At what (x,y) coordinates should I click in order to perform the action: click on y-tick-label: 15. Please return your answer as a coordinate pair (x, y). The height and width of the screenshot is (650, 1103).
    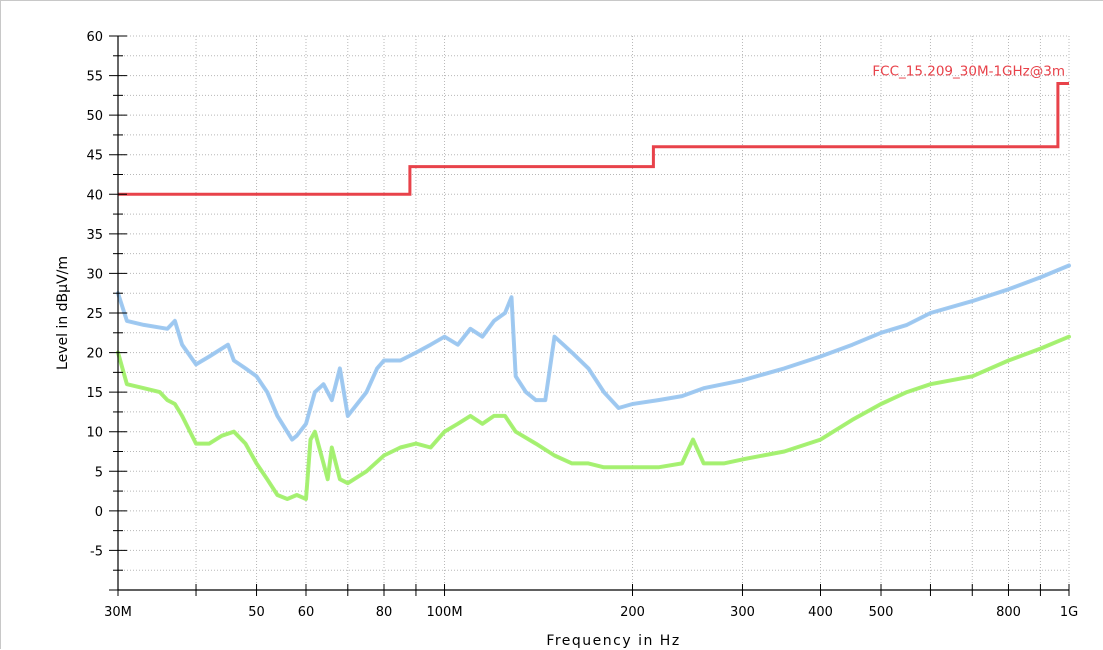
    Looking at the image, I should click on (94, 393).